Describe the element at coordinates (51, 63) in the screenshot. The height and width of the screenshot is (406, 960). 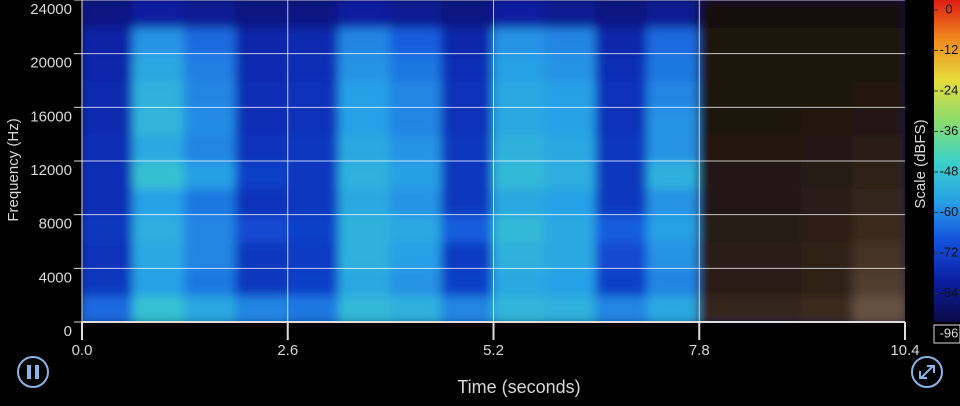
I see `y-tick-label: 20000` at that location.